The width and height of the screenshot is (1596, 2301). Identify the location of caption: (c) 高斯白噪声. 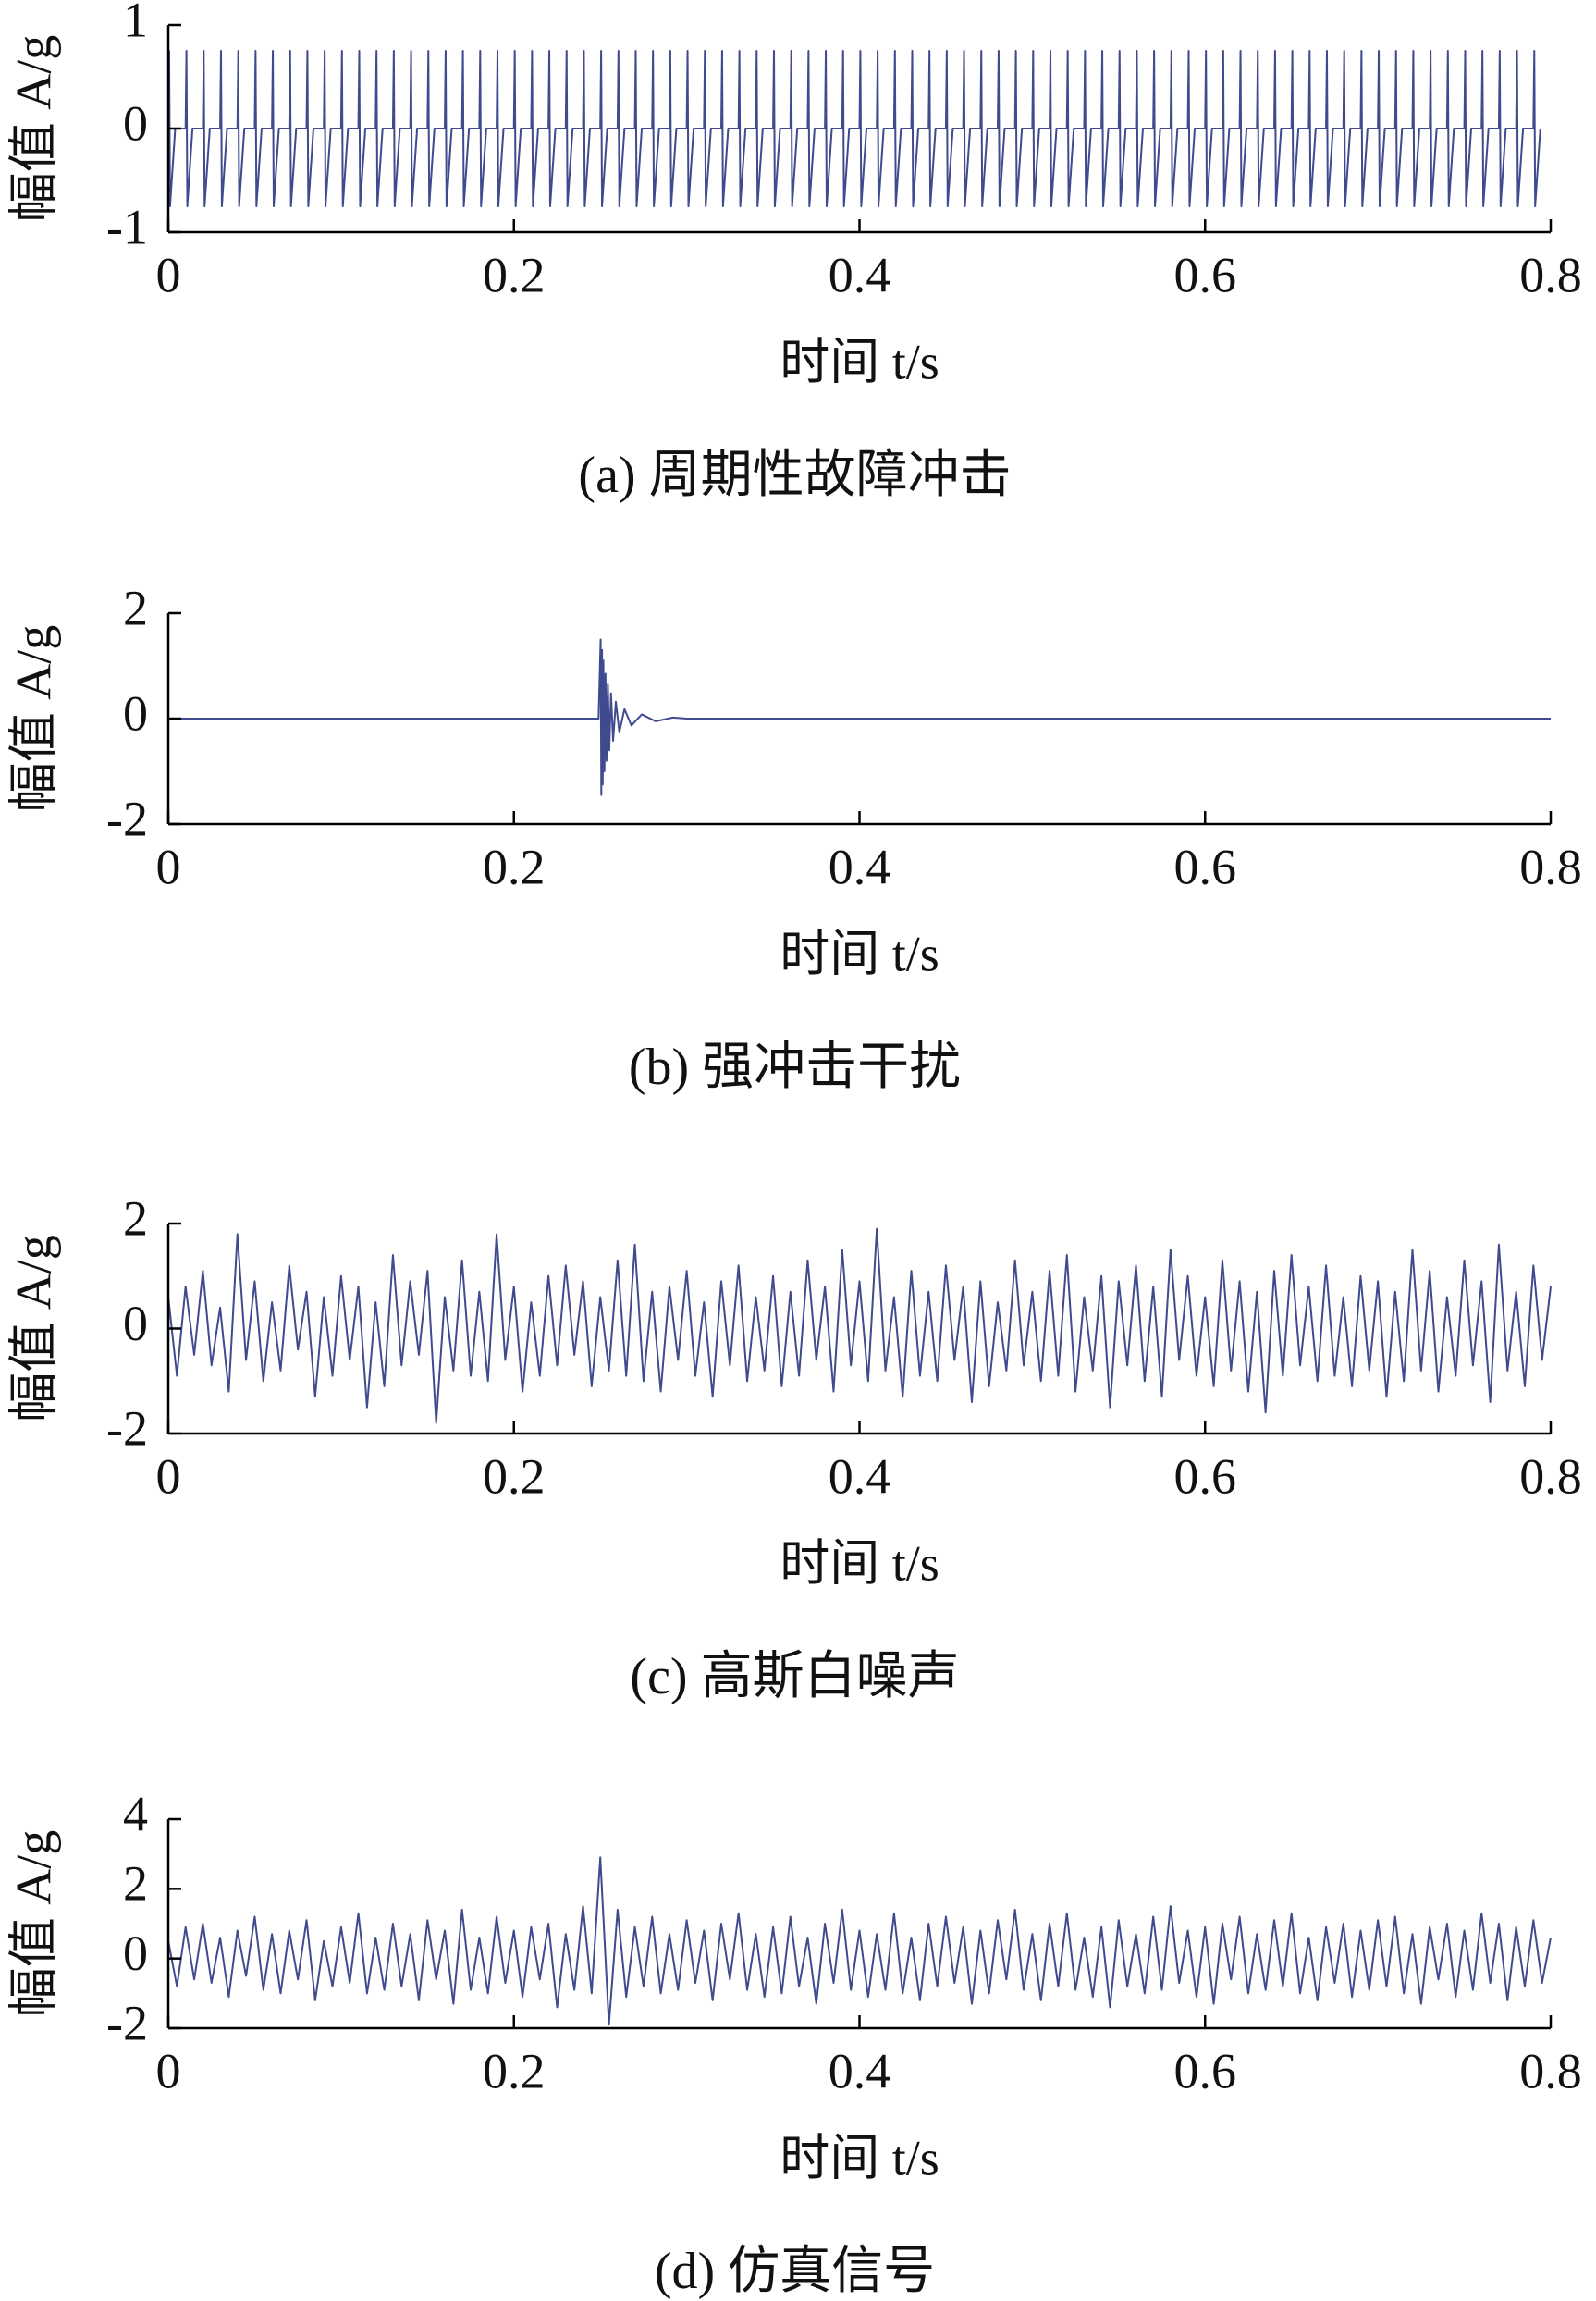
(794, 1676).